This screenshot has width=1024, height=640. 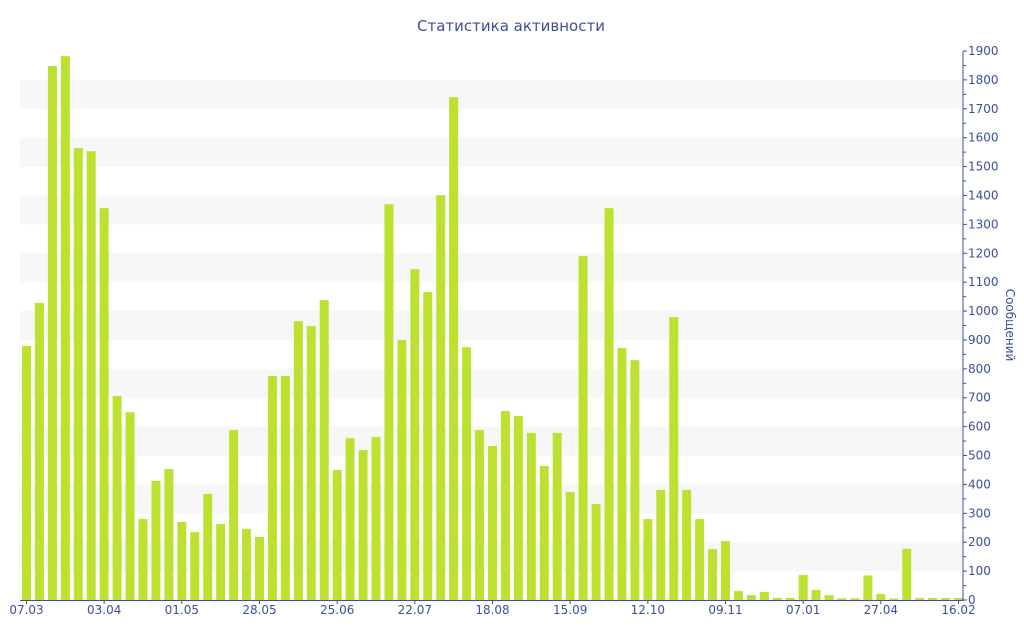 I want to click on x-tick-label: 01.05, so click(x=182, y=610).